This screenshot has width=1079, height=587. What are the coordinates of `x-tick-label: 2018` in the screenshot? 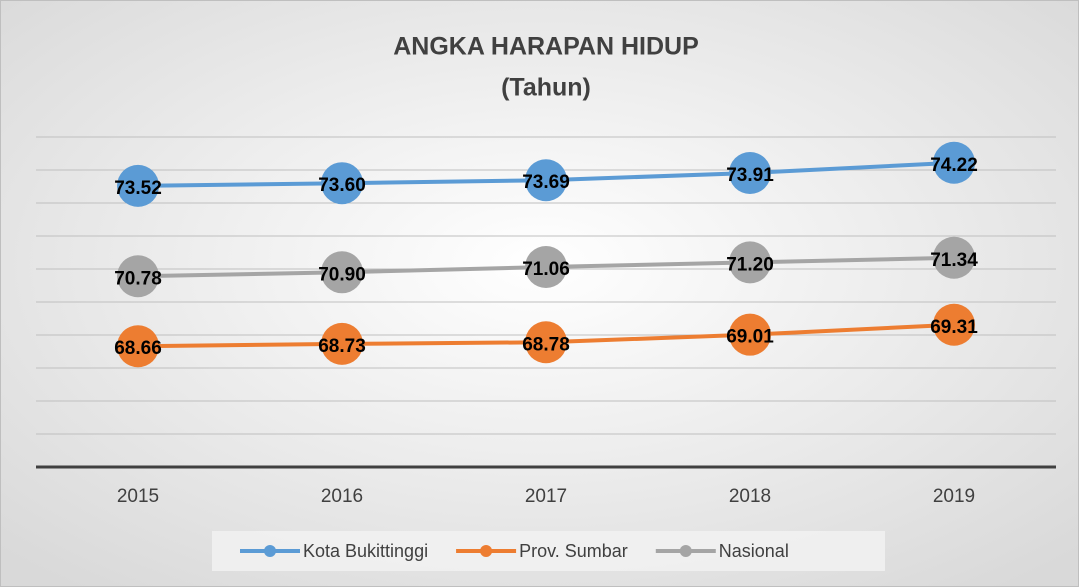 It's located at (750, 496).